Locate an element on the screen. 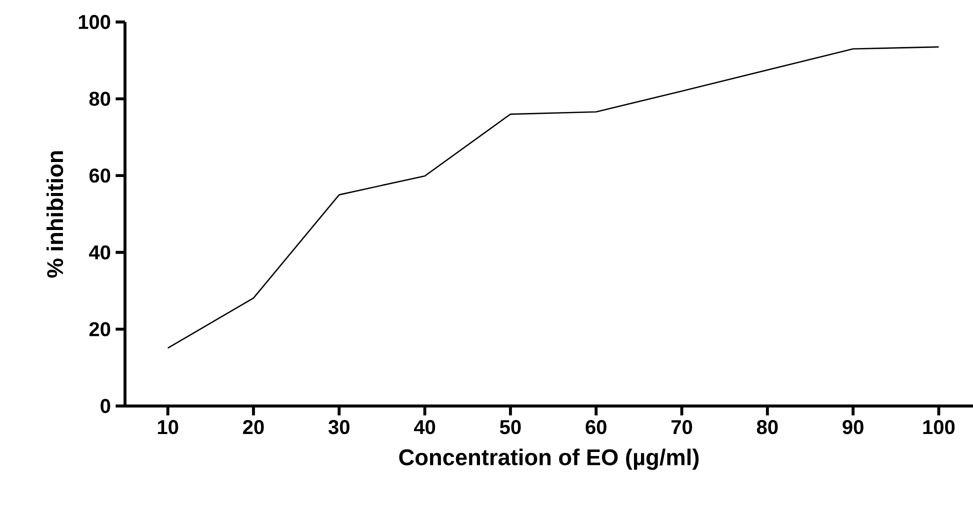 The height and width of the screenshot is (511, 973). x-tick-label: 60 is located at coordinates (596, 427).